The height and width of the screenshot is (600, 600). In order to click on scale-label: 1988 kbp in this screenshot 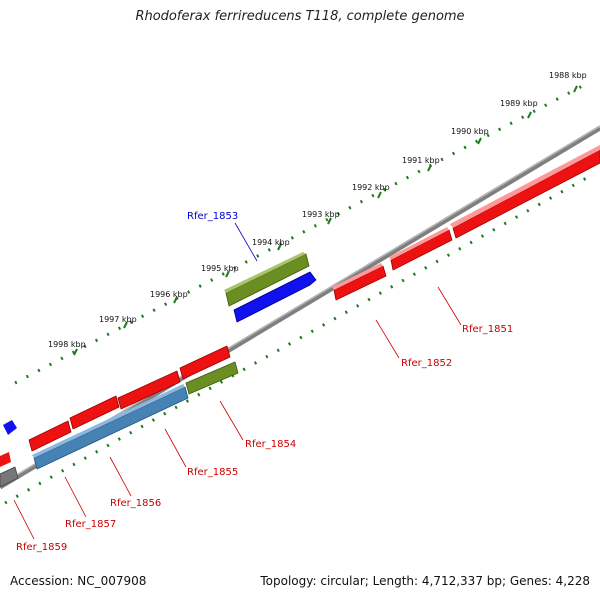, I will do `click(568, 75)`.